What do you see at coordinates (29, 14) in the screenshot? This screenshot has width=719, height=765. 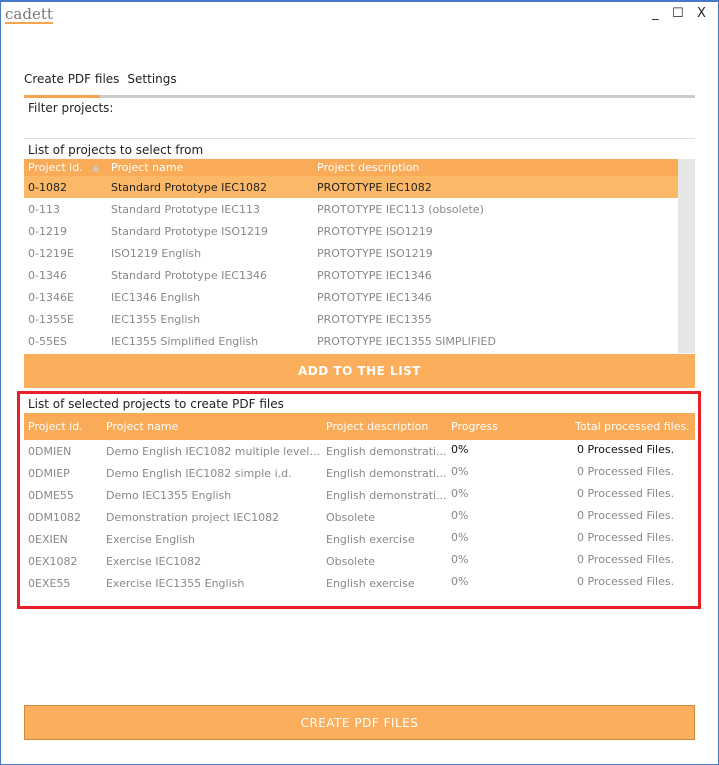 I see `cadett-logo: cadett` at bounding box center [29, 14].